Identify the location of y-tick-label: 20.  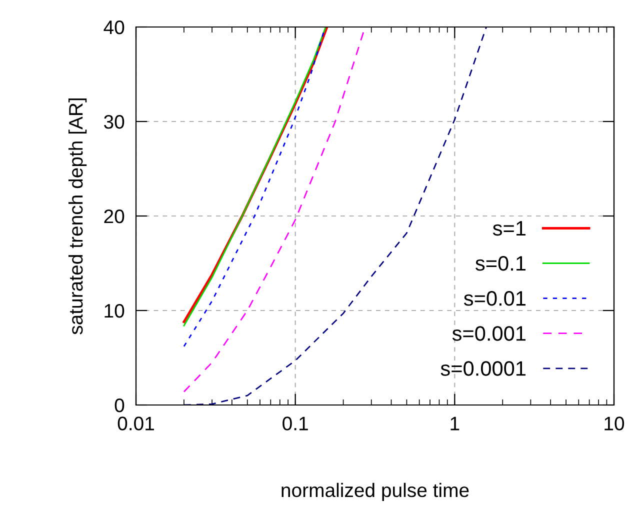
(114, 216).